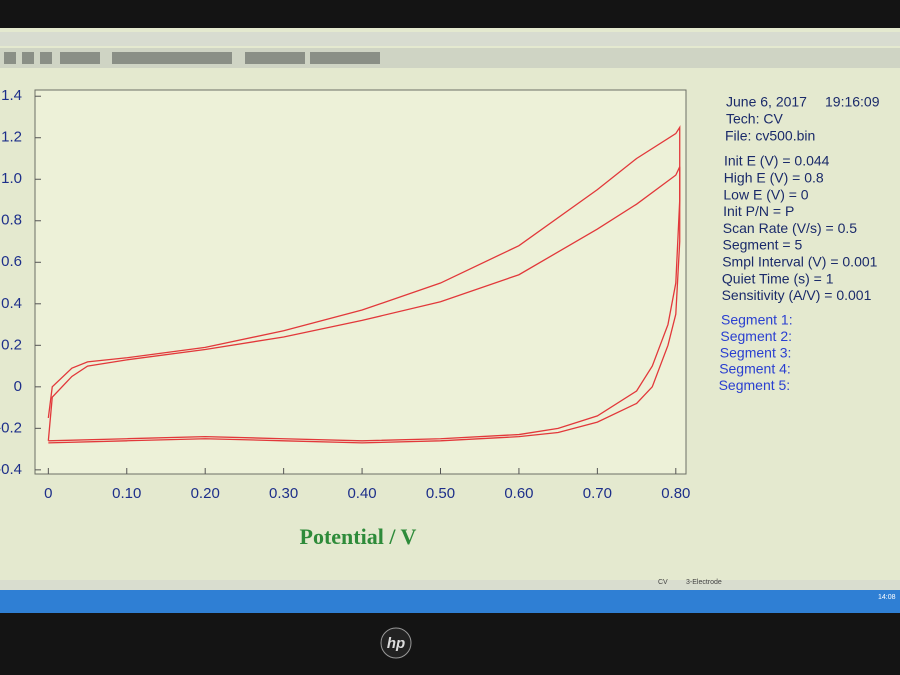  What do you see at coordinates (205, 493) in the screenshot?
I see `x-tick-label: 0.20` at bounding box center [205, 493].